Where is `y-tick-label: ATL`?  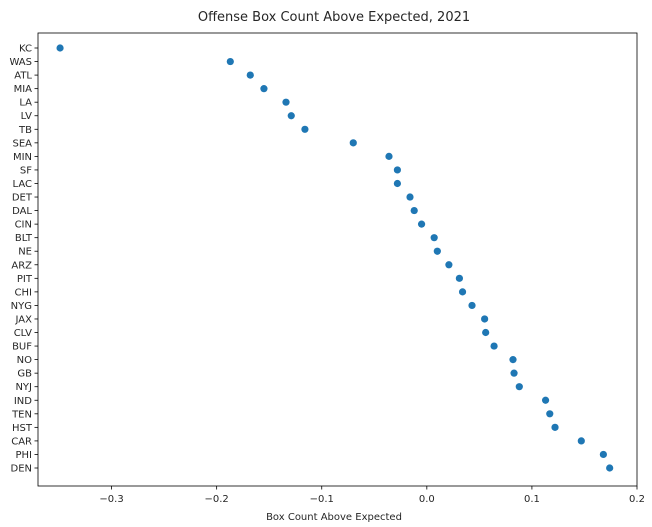 y-tick-label: ATL is located at coordinates (23, 76).